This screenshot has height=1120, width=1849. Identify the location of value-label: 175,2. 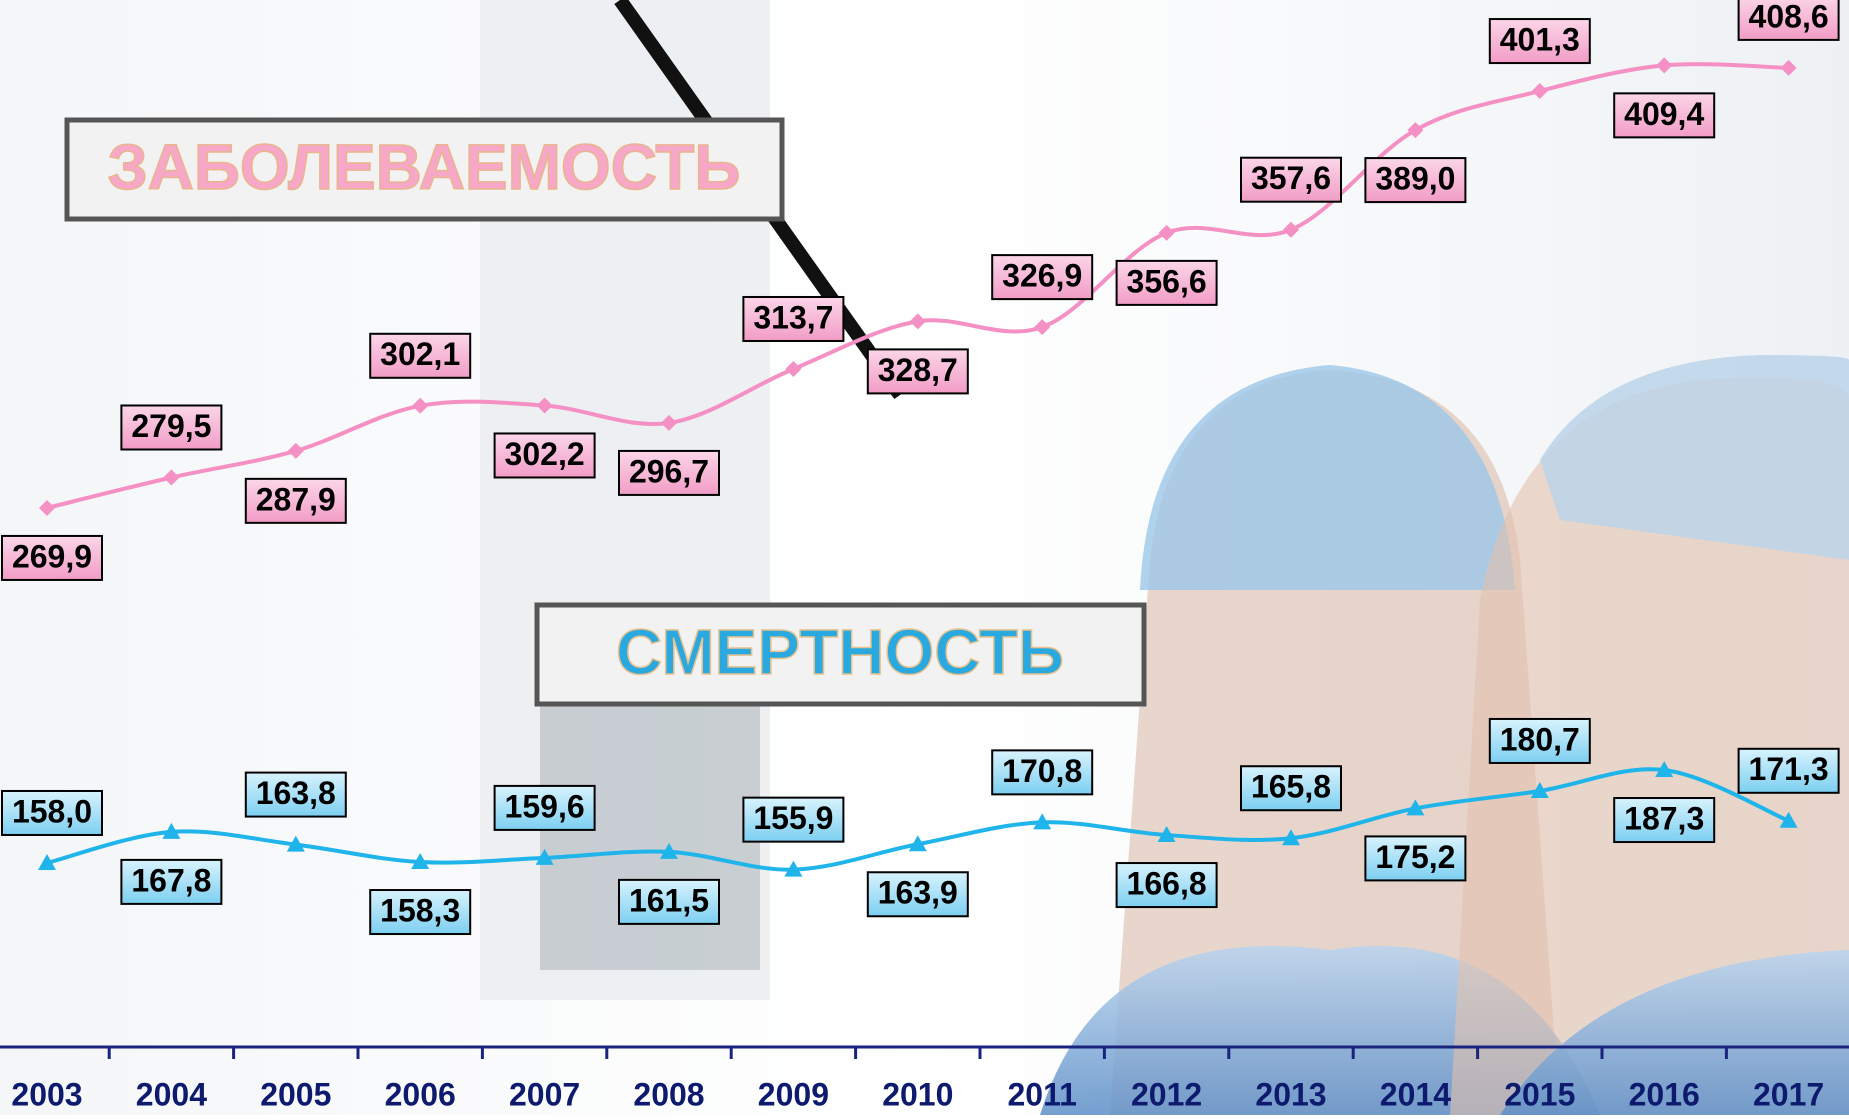
(1415, 858).